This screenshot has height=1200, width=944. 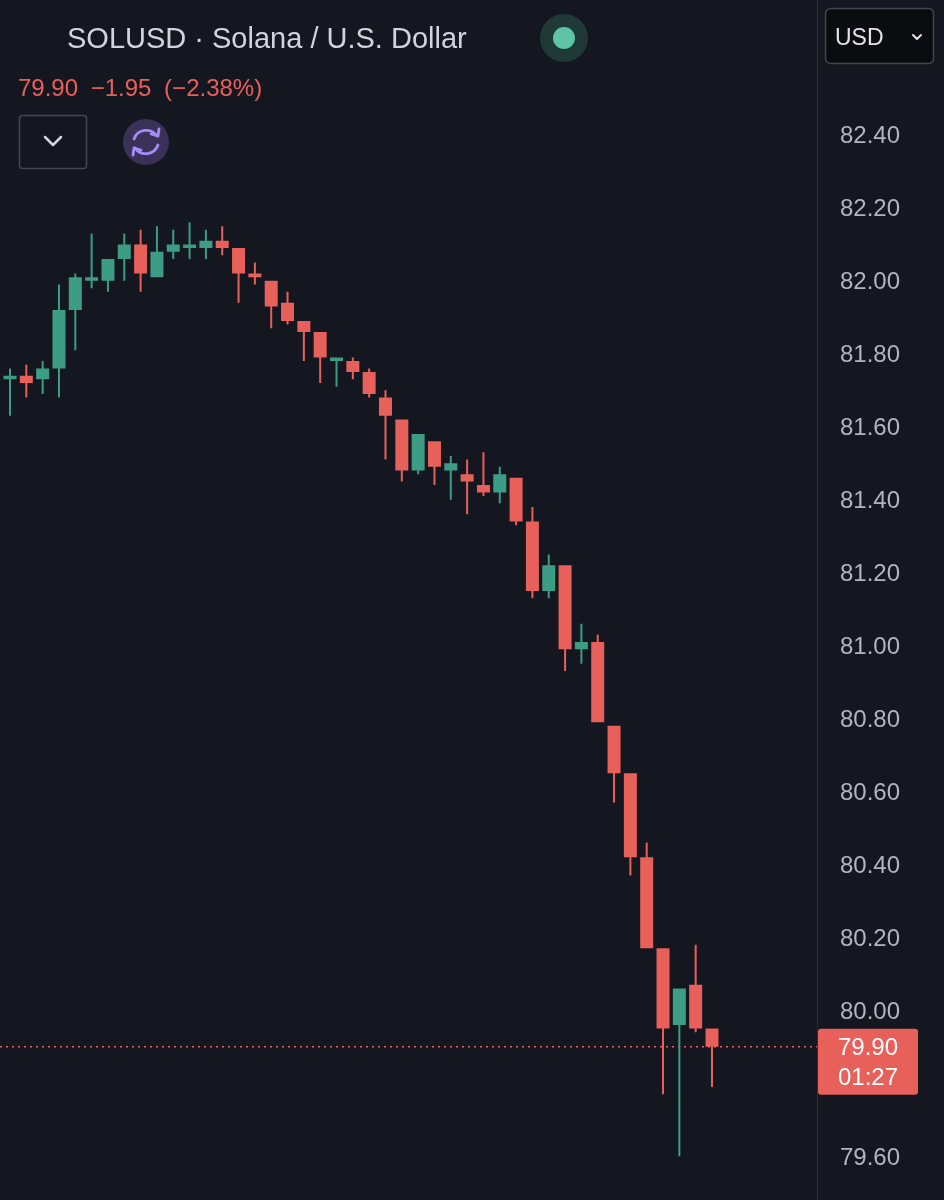 I want to click on y-tick-label: 81.00, so click(x=870, y=646).